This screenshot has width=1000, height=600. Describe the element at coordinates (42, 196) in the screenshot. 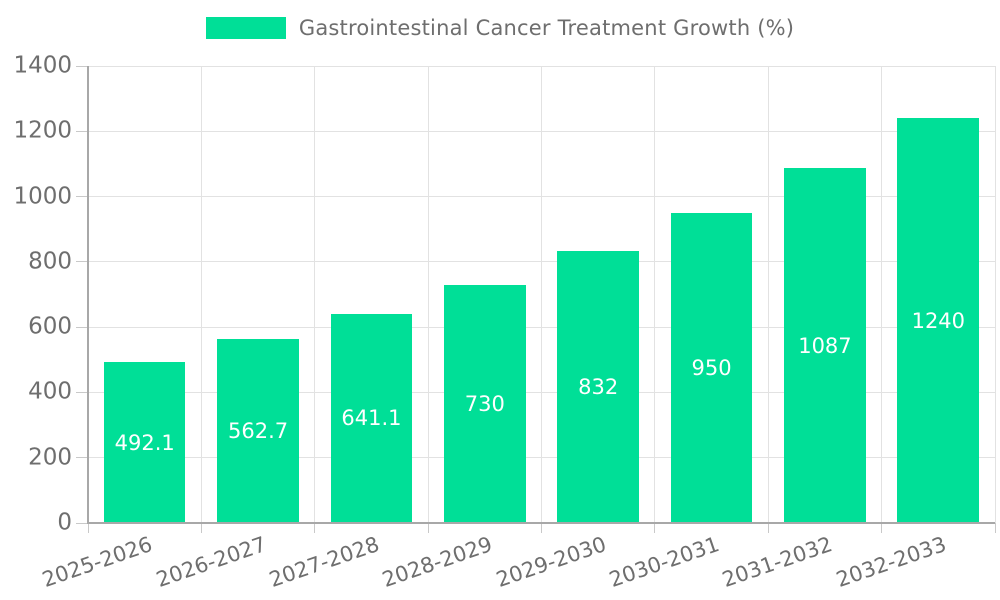

I see `y-axis-tick-label: 1000` at that location.